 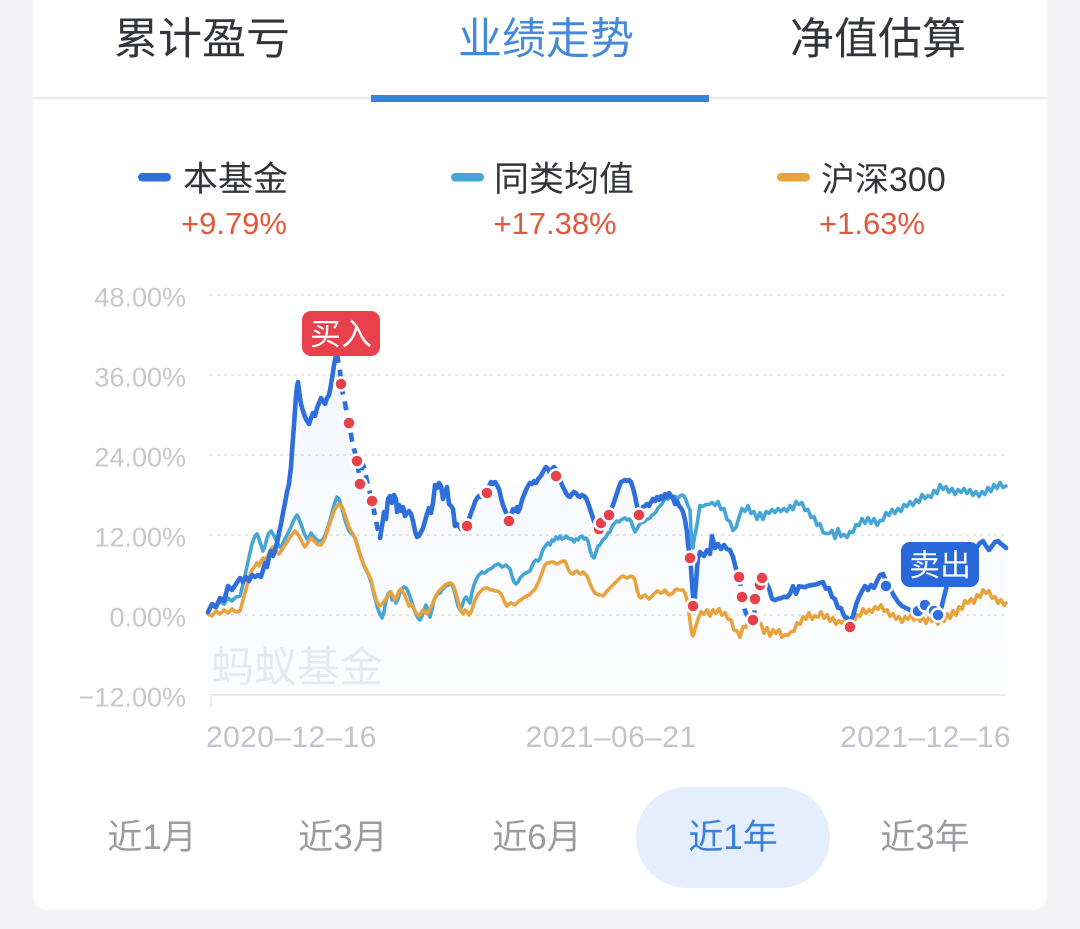 I want to click on svg-text: 48.00%, so click(x=140, y=298).